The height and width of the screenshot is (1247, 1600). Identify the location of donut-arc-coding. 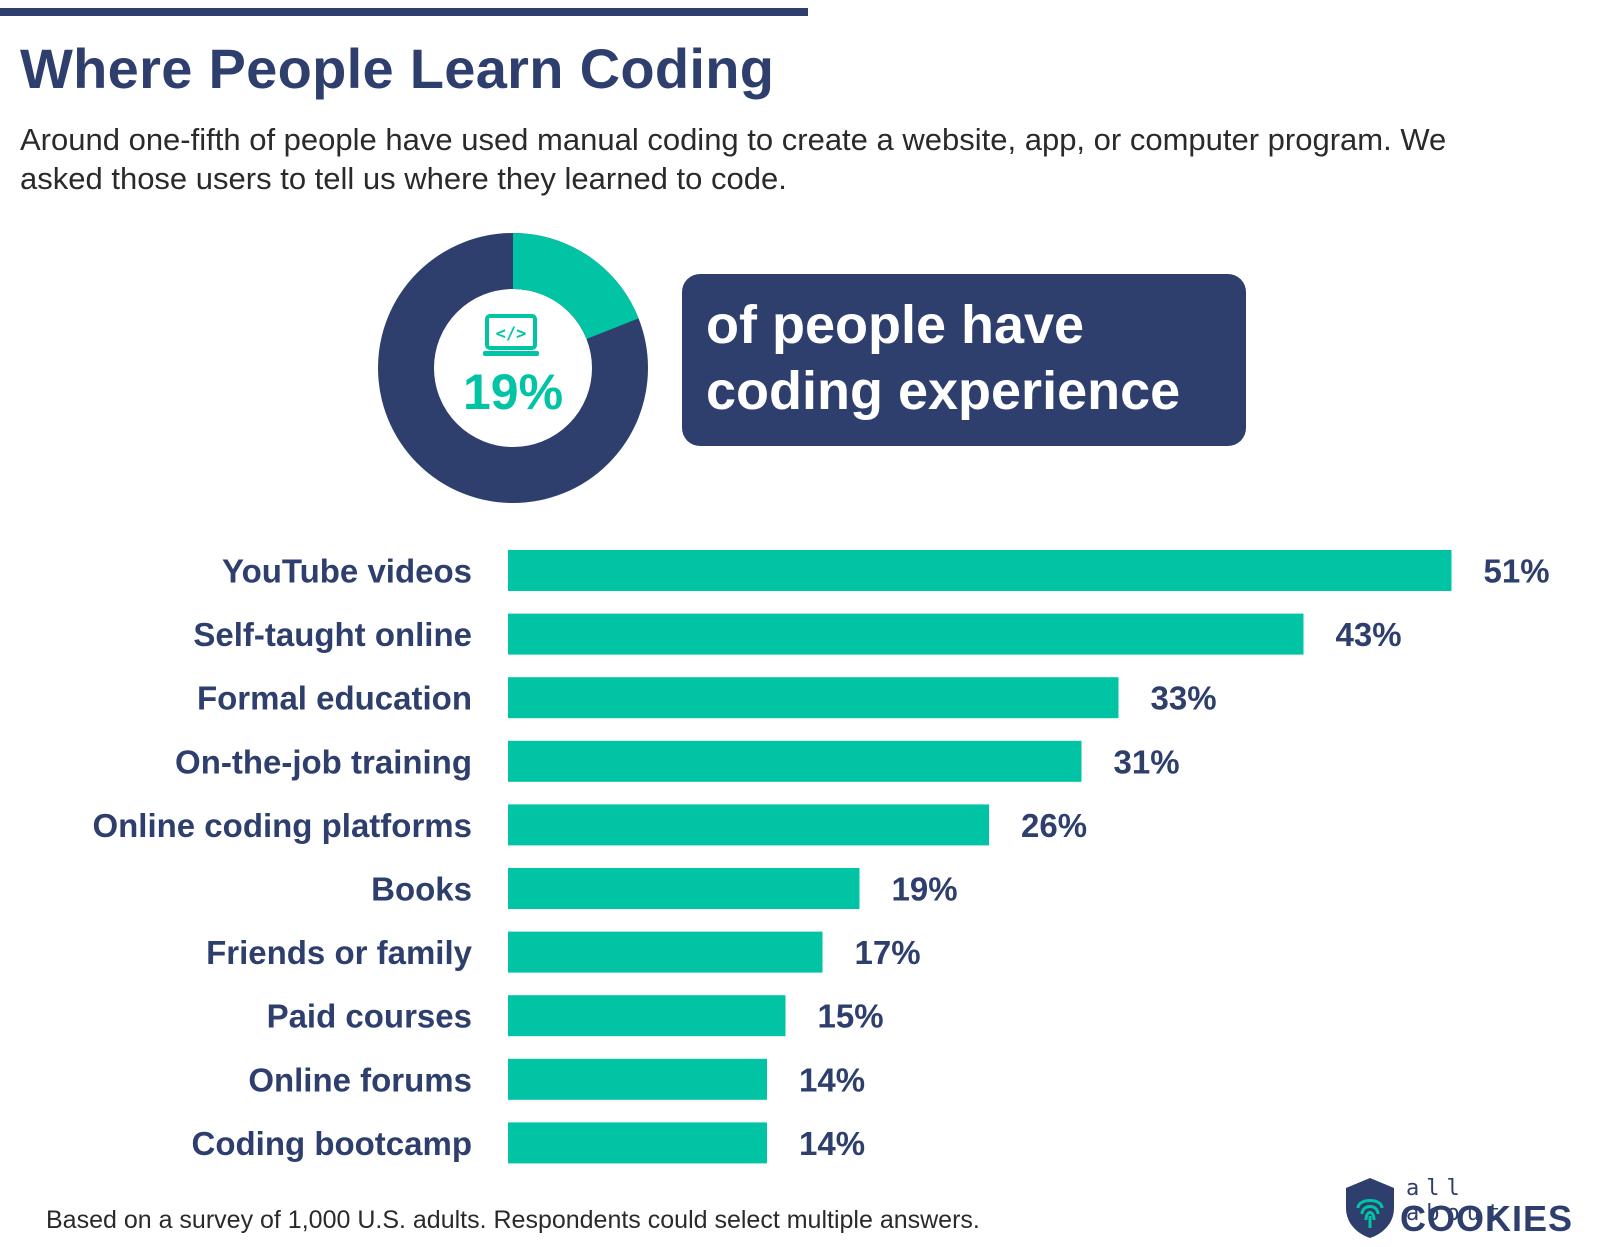
(513, 368).